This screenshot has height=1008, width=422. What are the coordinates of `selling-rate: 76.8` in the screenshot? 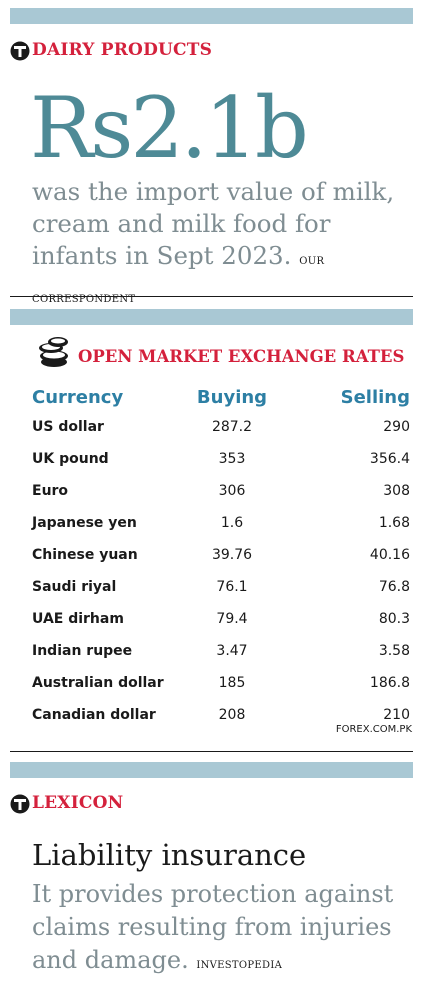 It's located at (394, 587).